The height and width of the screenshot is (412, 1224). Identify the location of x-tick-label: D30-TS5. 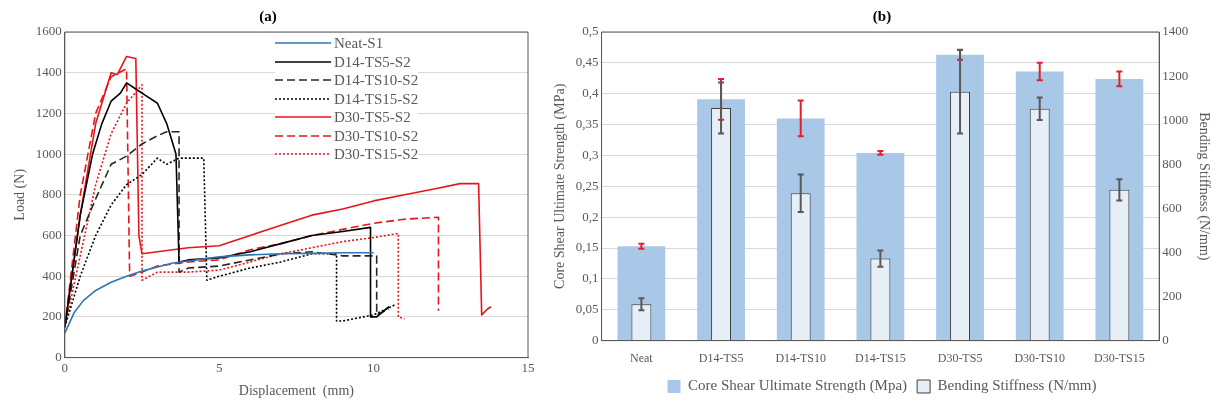
(960, 357).